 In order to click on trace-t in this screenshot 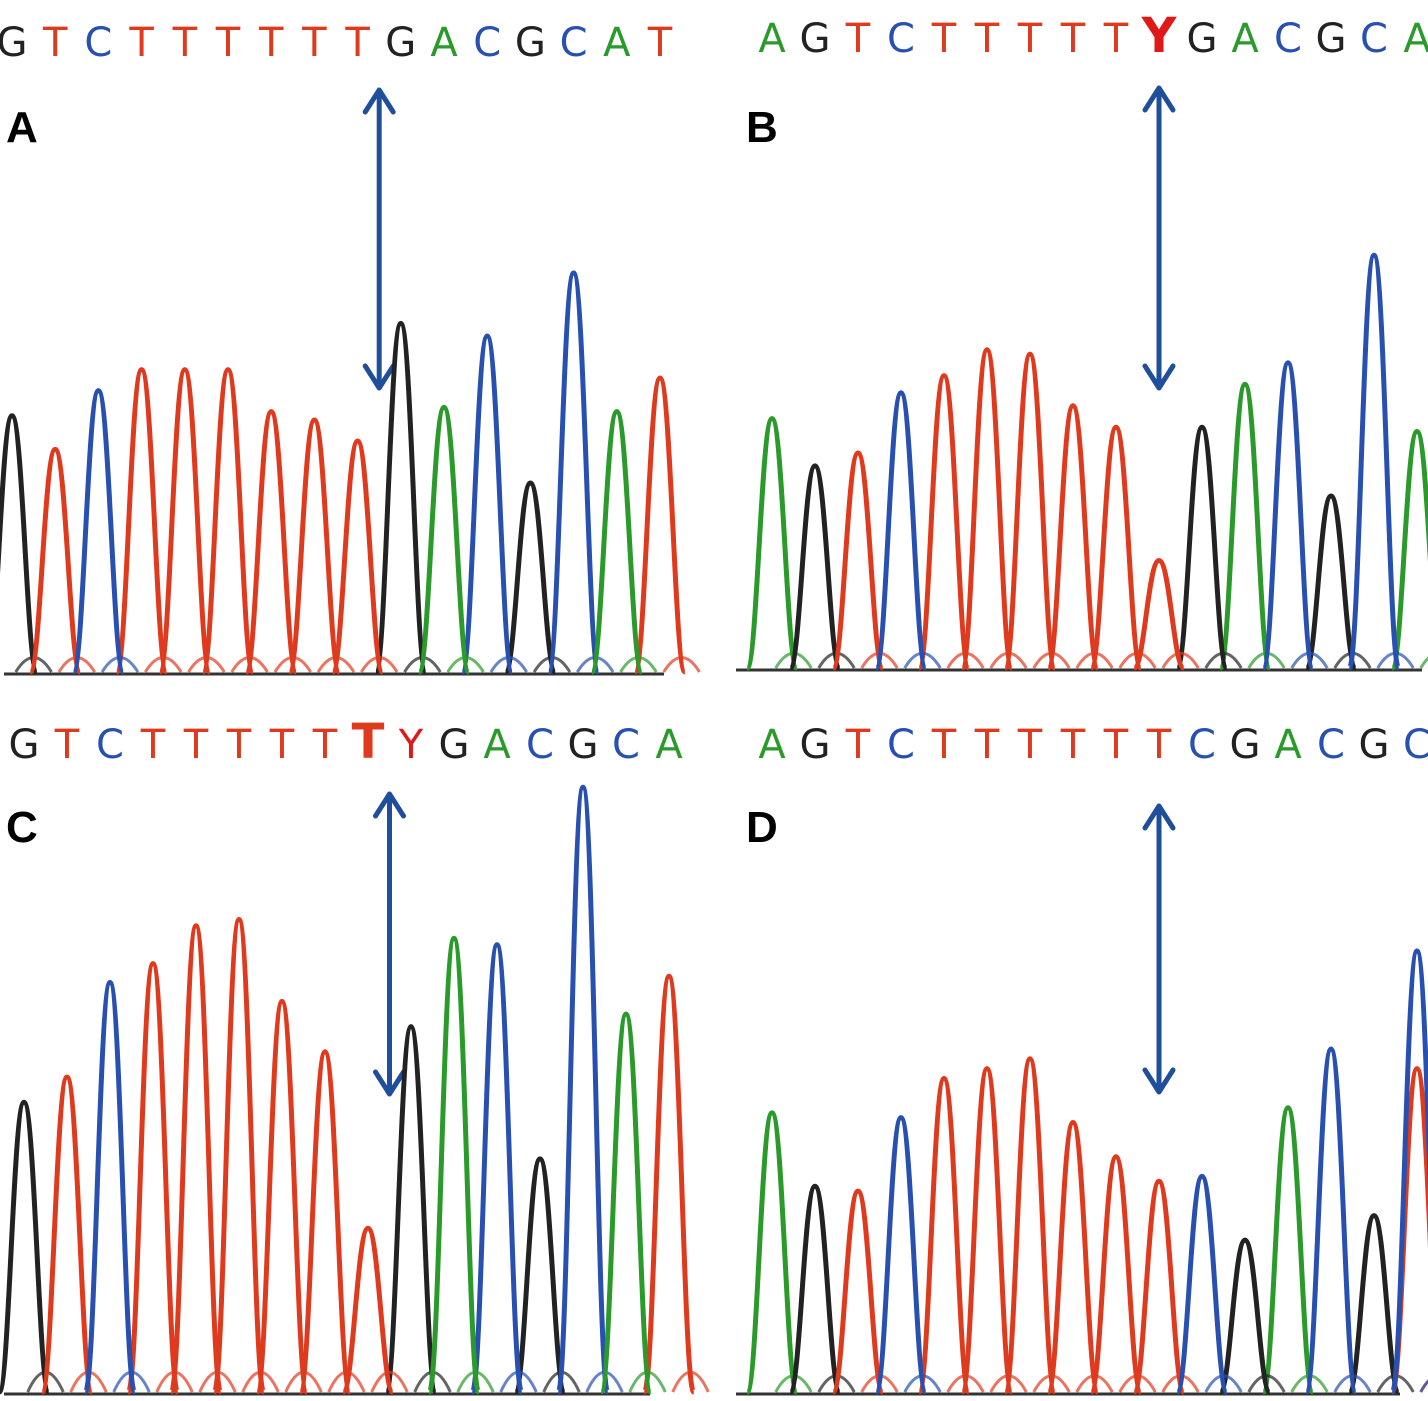, I will do `click(364, 521)`.